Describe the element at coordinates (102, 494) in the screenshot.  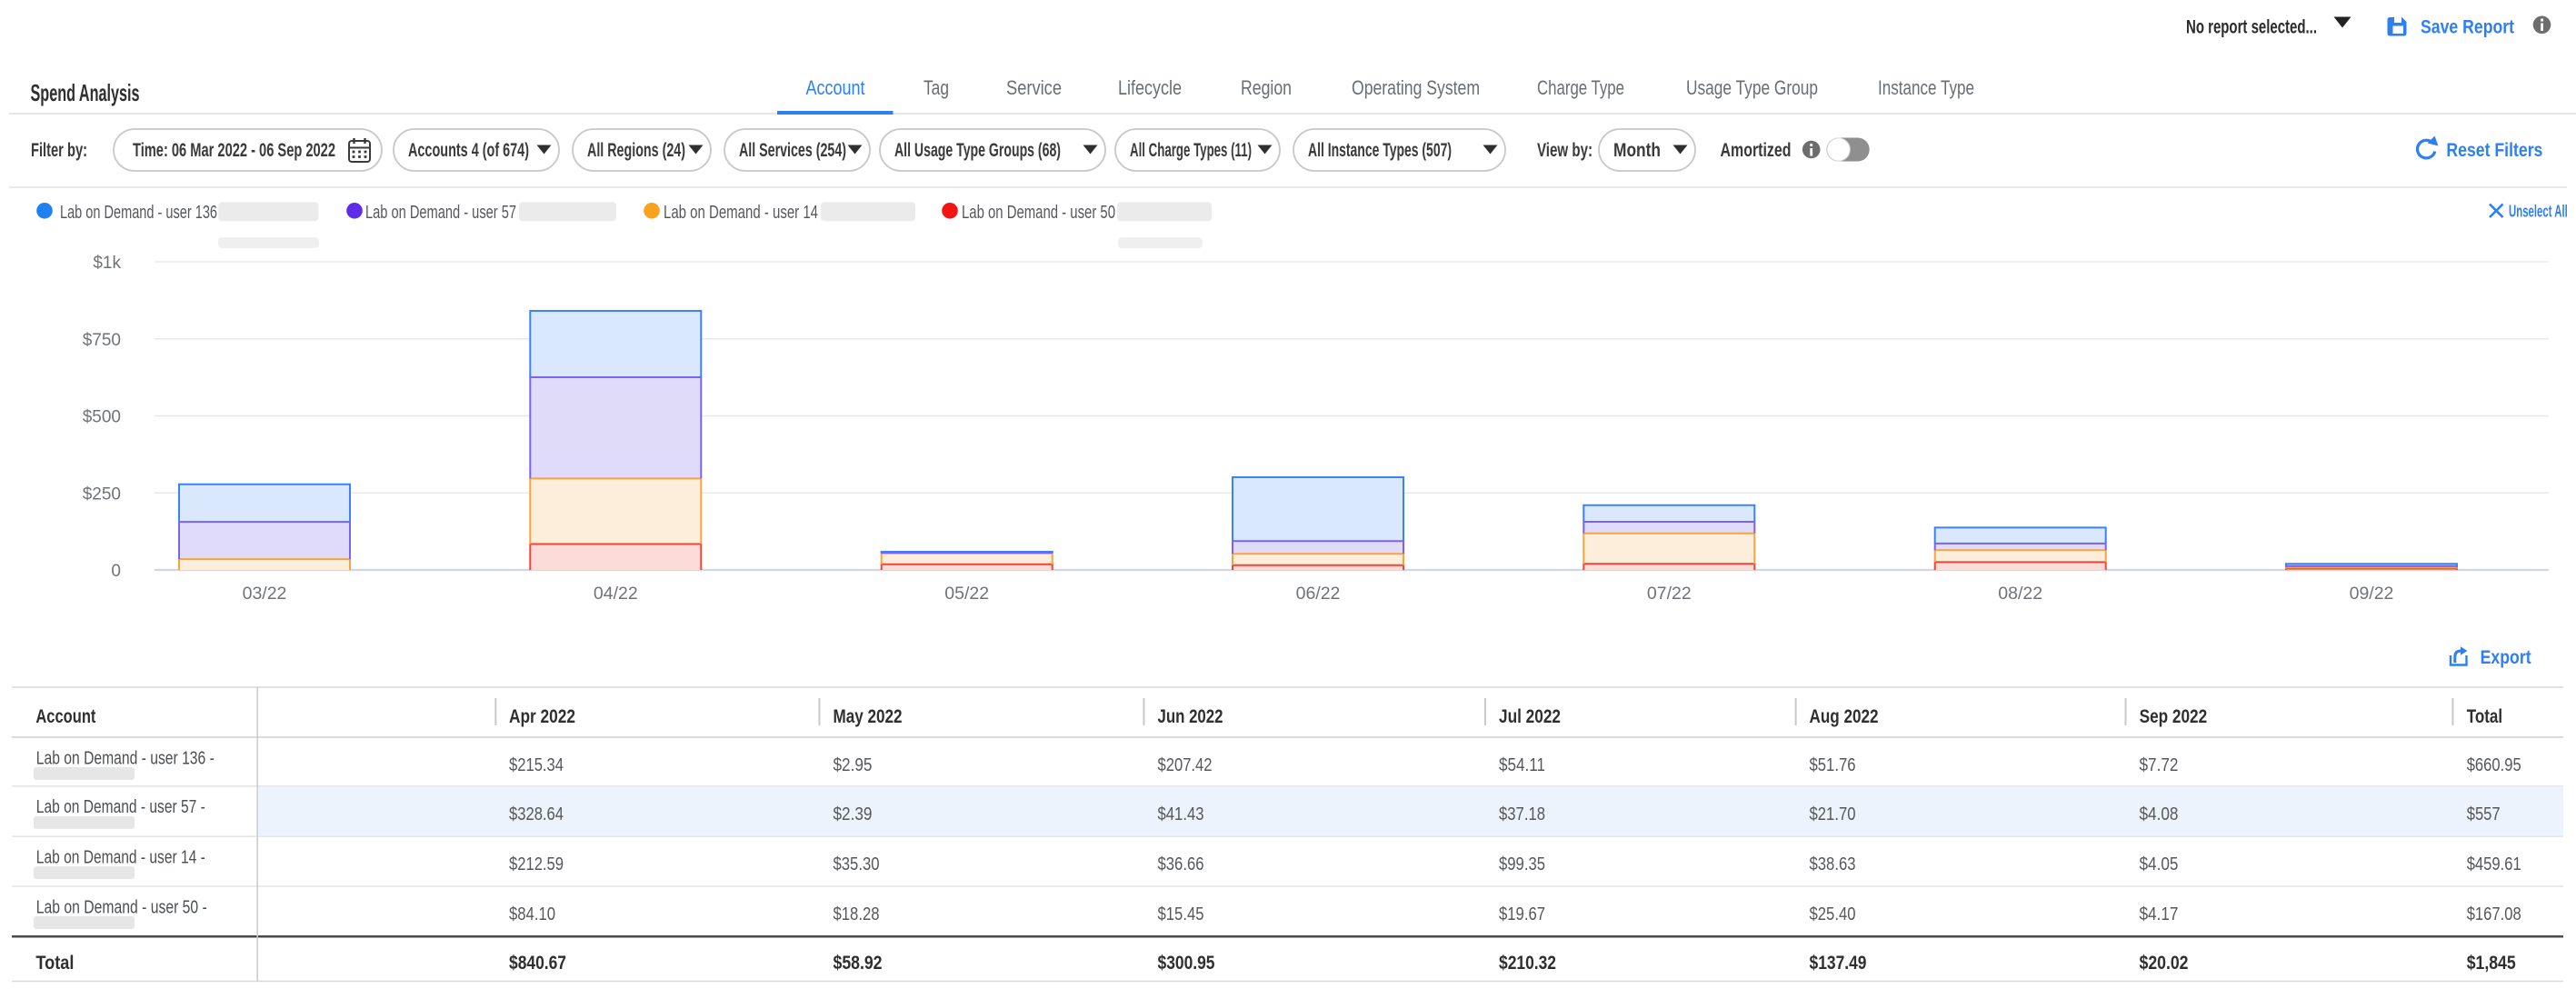
I see `svg-text: $250` at that location.